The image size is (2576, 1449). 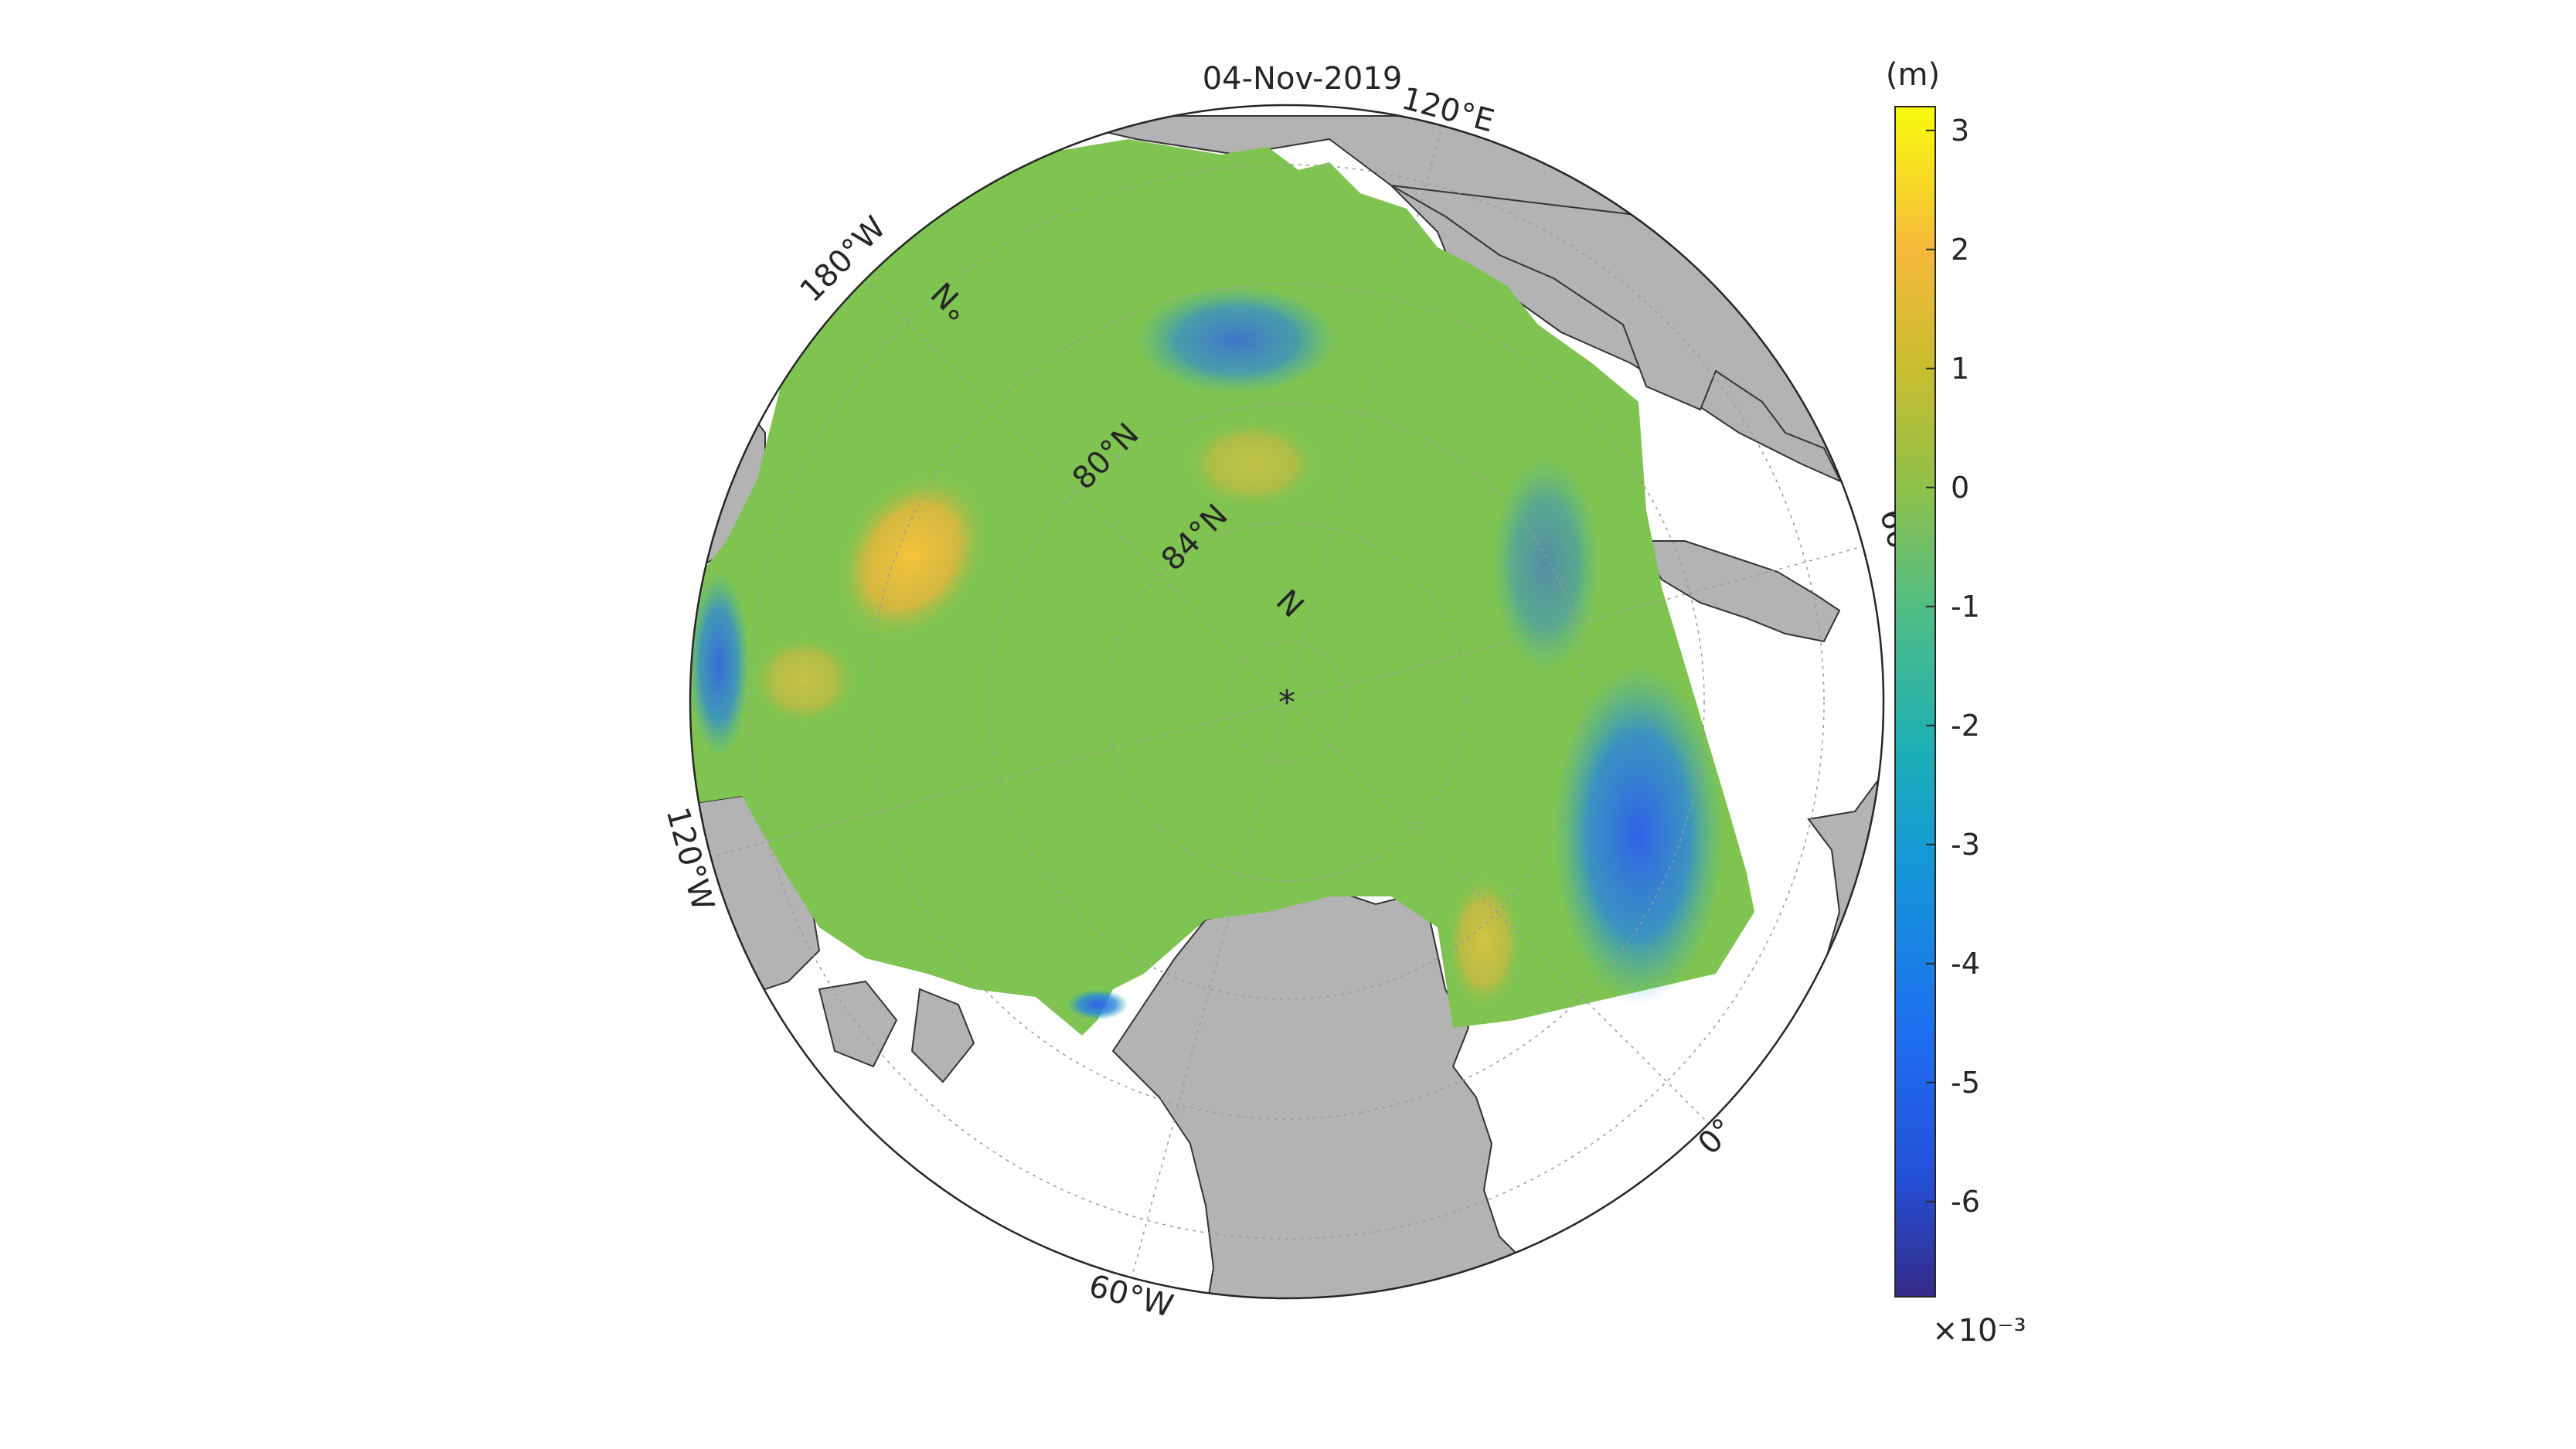 I want to click on colorbar-tick-label: -4, so click(x=1966, y=964).